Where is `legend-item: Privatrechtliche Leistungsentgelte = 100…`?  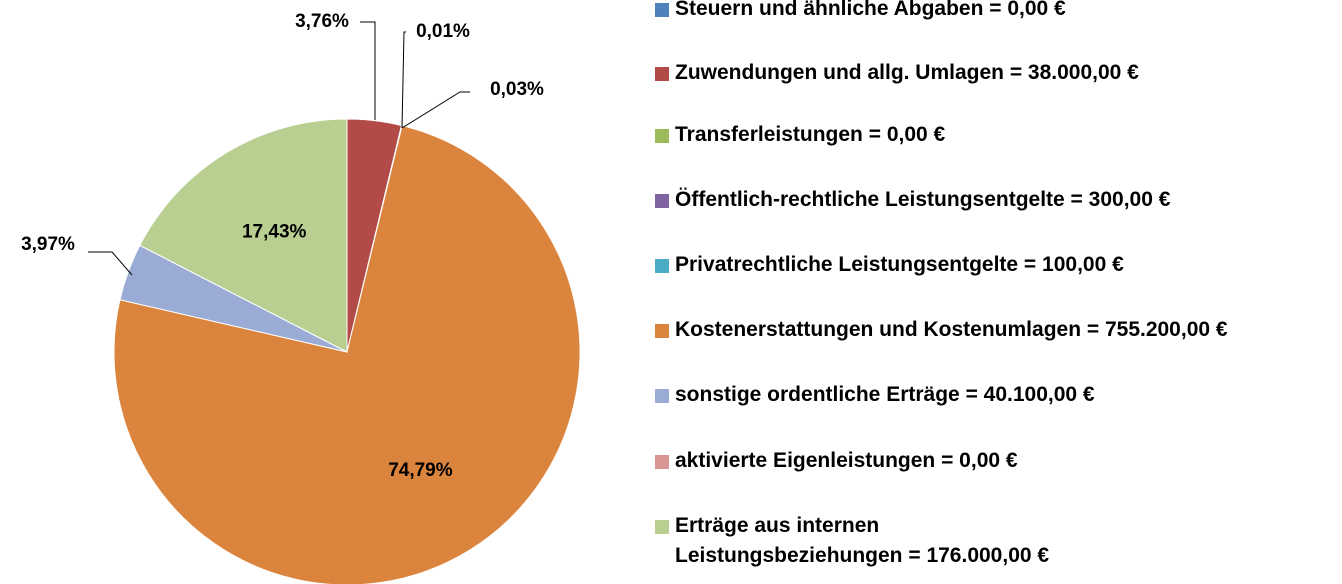
legend-item: Privatrechtliche Leistungsentgelte = 100… is located at coordinates (990, 265).